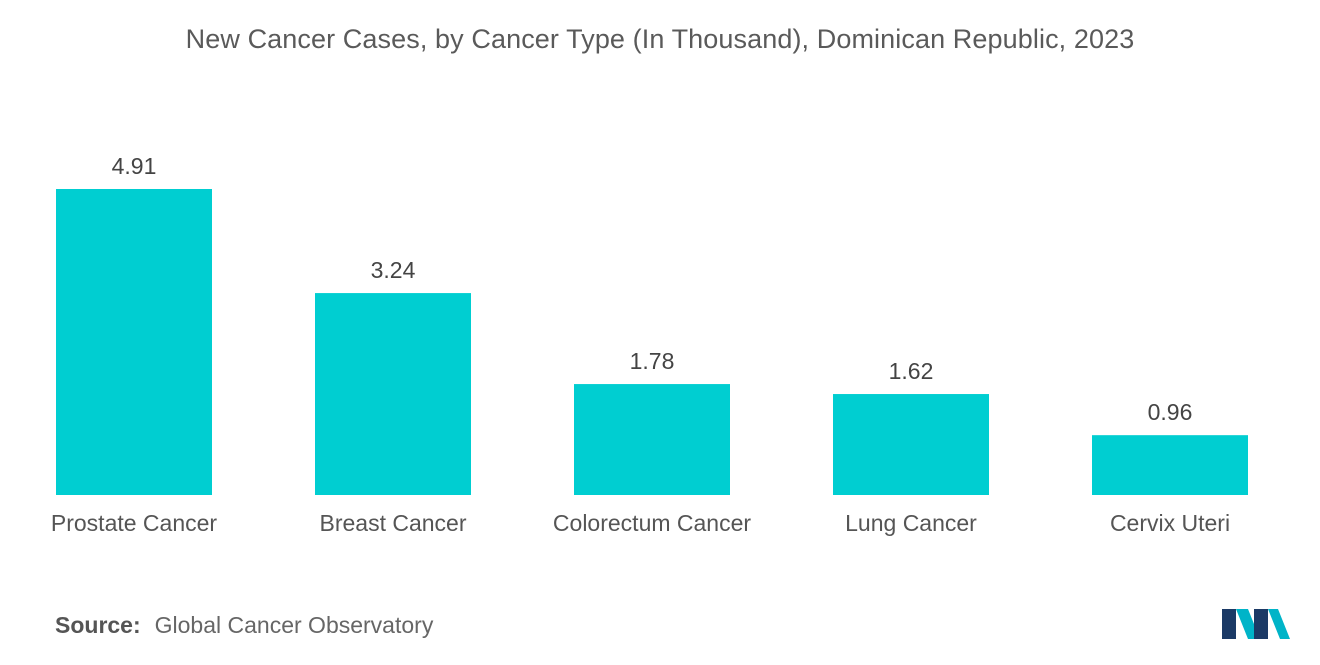 This screenshot has width=1320, height=665. I want to click on bar-breast-cancer, so click(393, 394).